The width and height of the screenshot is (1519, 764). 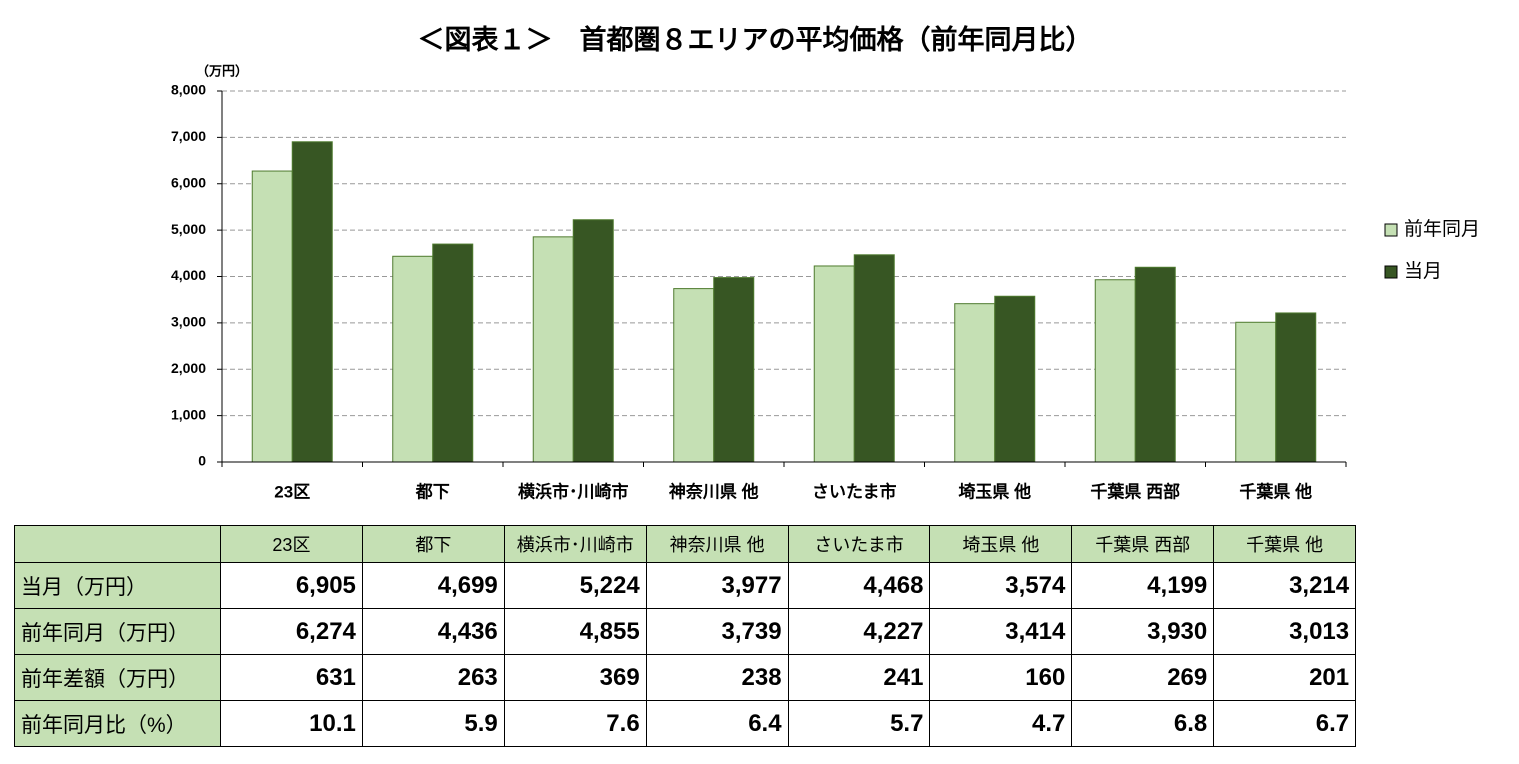 What do you see at coordinates (1143, 585) in the screenshot?
I see `table-cell: 4,199` at bounding box center [1143, 585].